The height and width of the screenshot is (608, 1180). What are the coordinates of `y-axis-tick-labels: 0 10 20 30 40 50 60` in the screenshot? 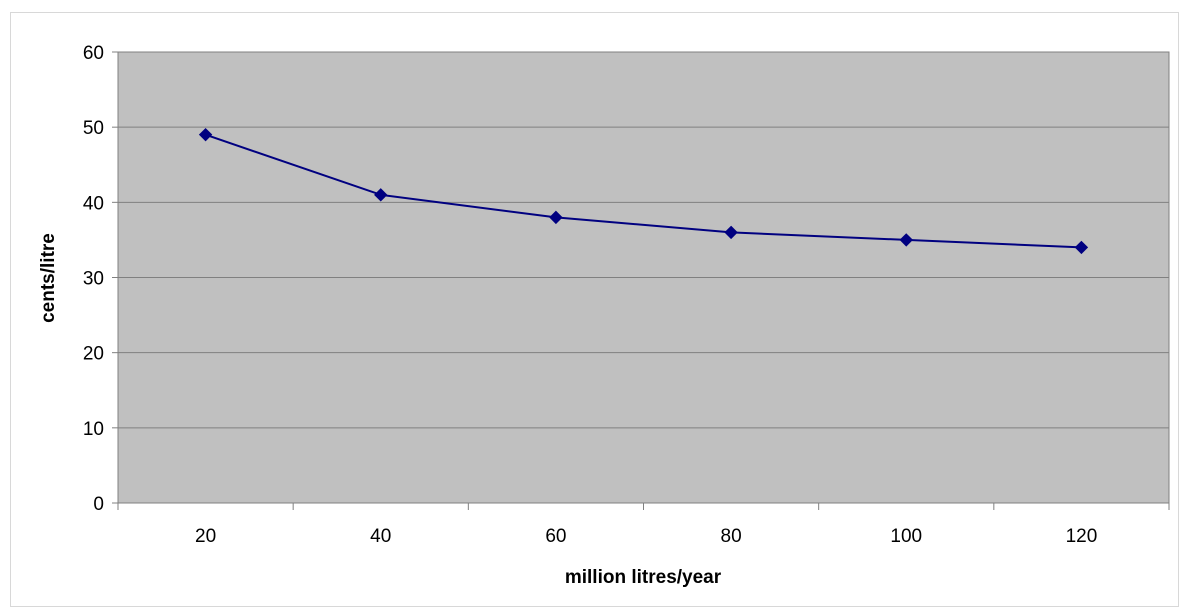 It's located at (93, 279).